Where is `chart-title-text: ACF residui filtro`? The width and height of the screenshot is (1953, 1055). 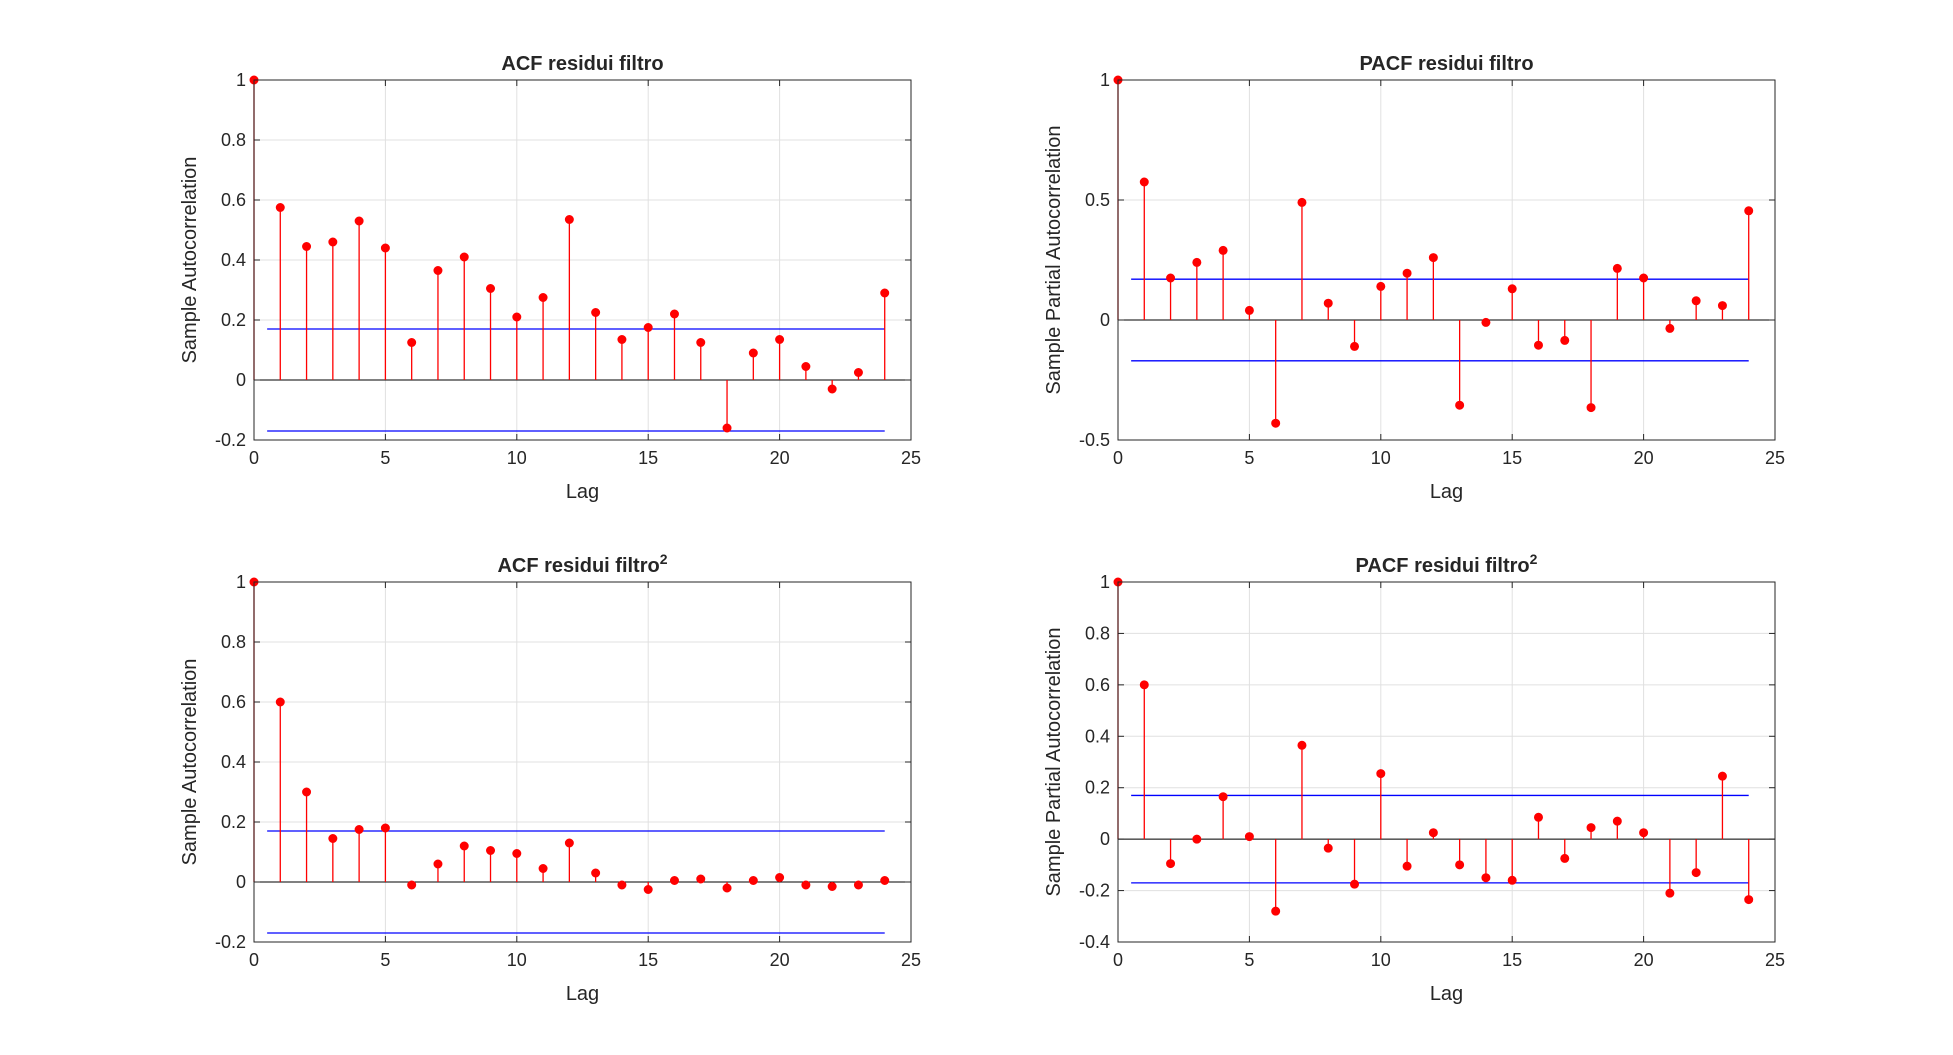 chart-title-text: ACF residui filtro is located at coordinates (582, 64).